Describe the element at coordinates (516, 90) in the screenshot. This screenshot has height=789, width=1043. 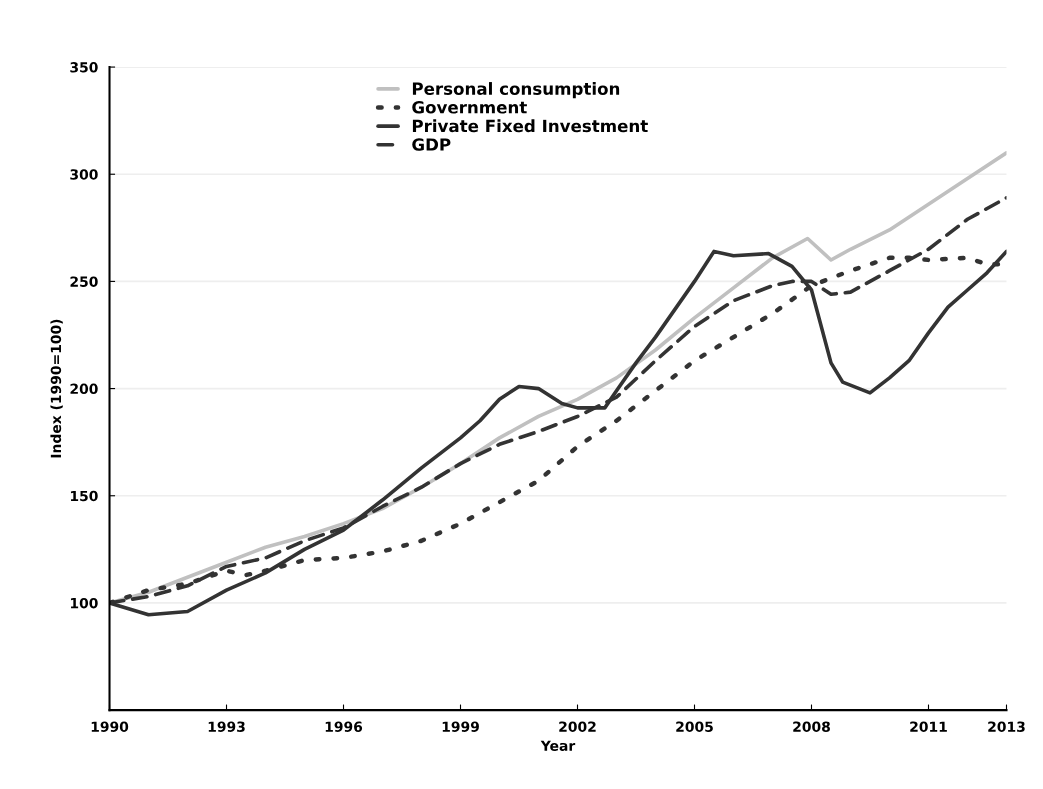
I see `legend-label: Personal consumption` at that location.